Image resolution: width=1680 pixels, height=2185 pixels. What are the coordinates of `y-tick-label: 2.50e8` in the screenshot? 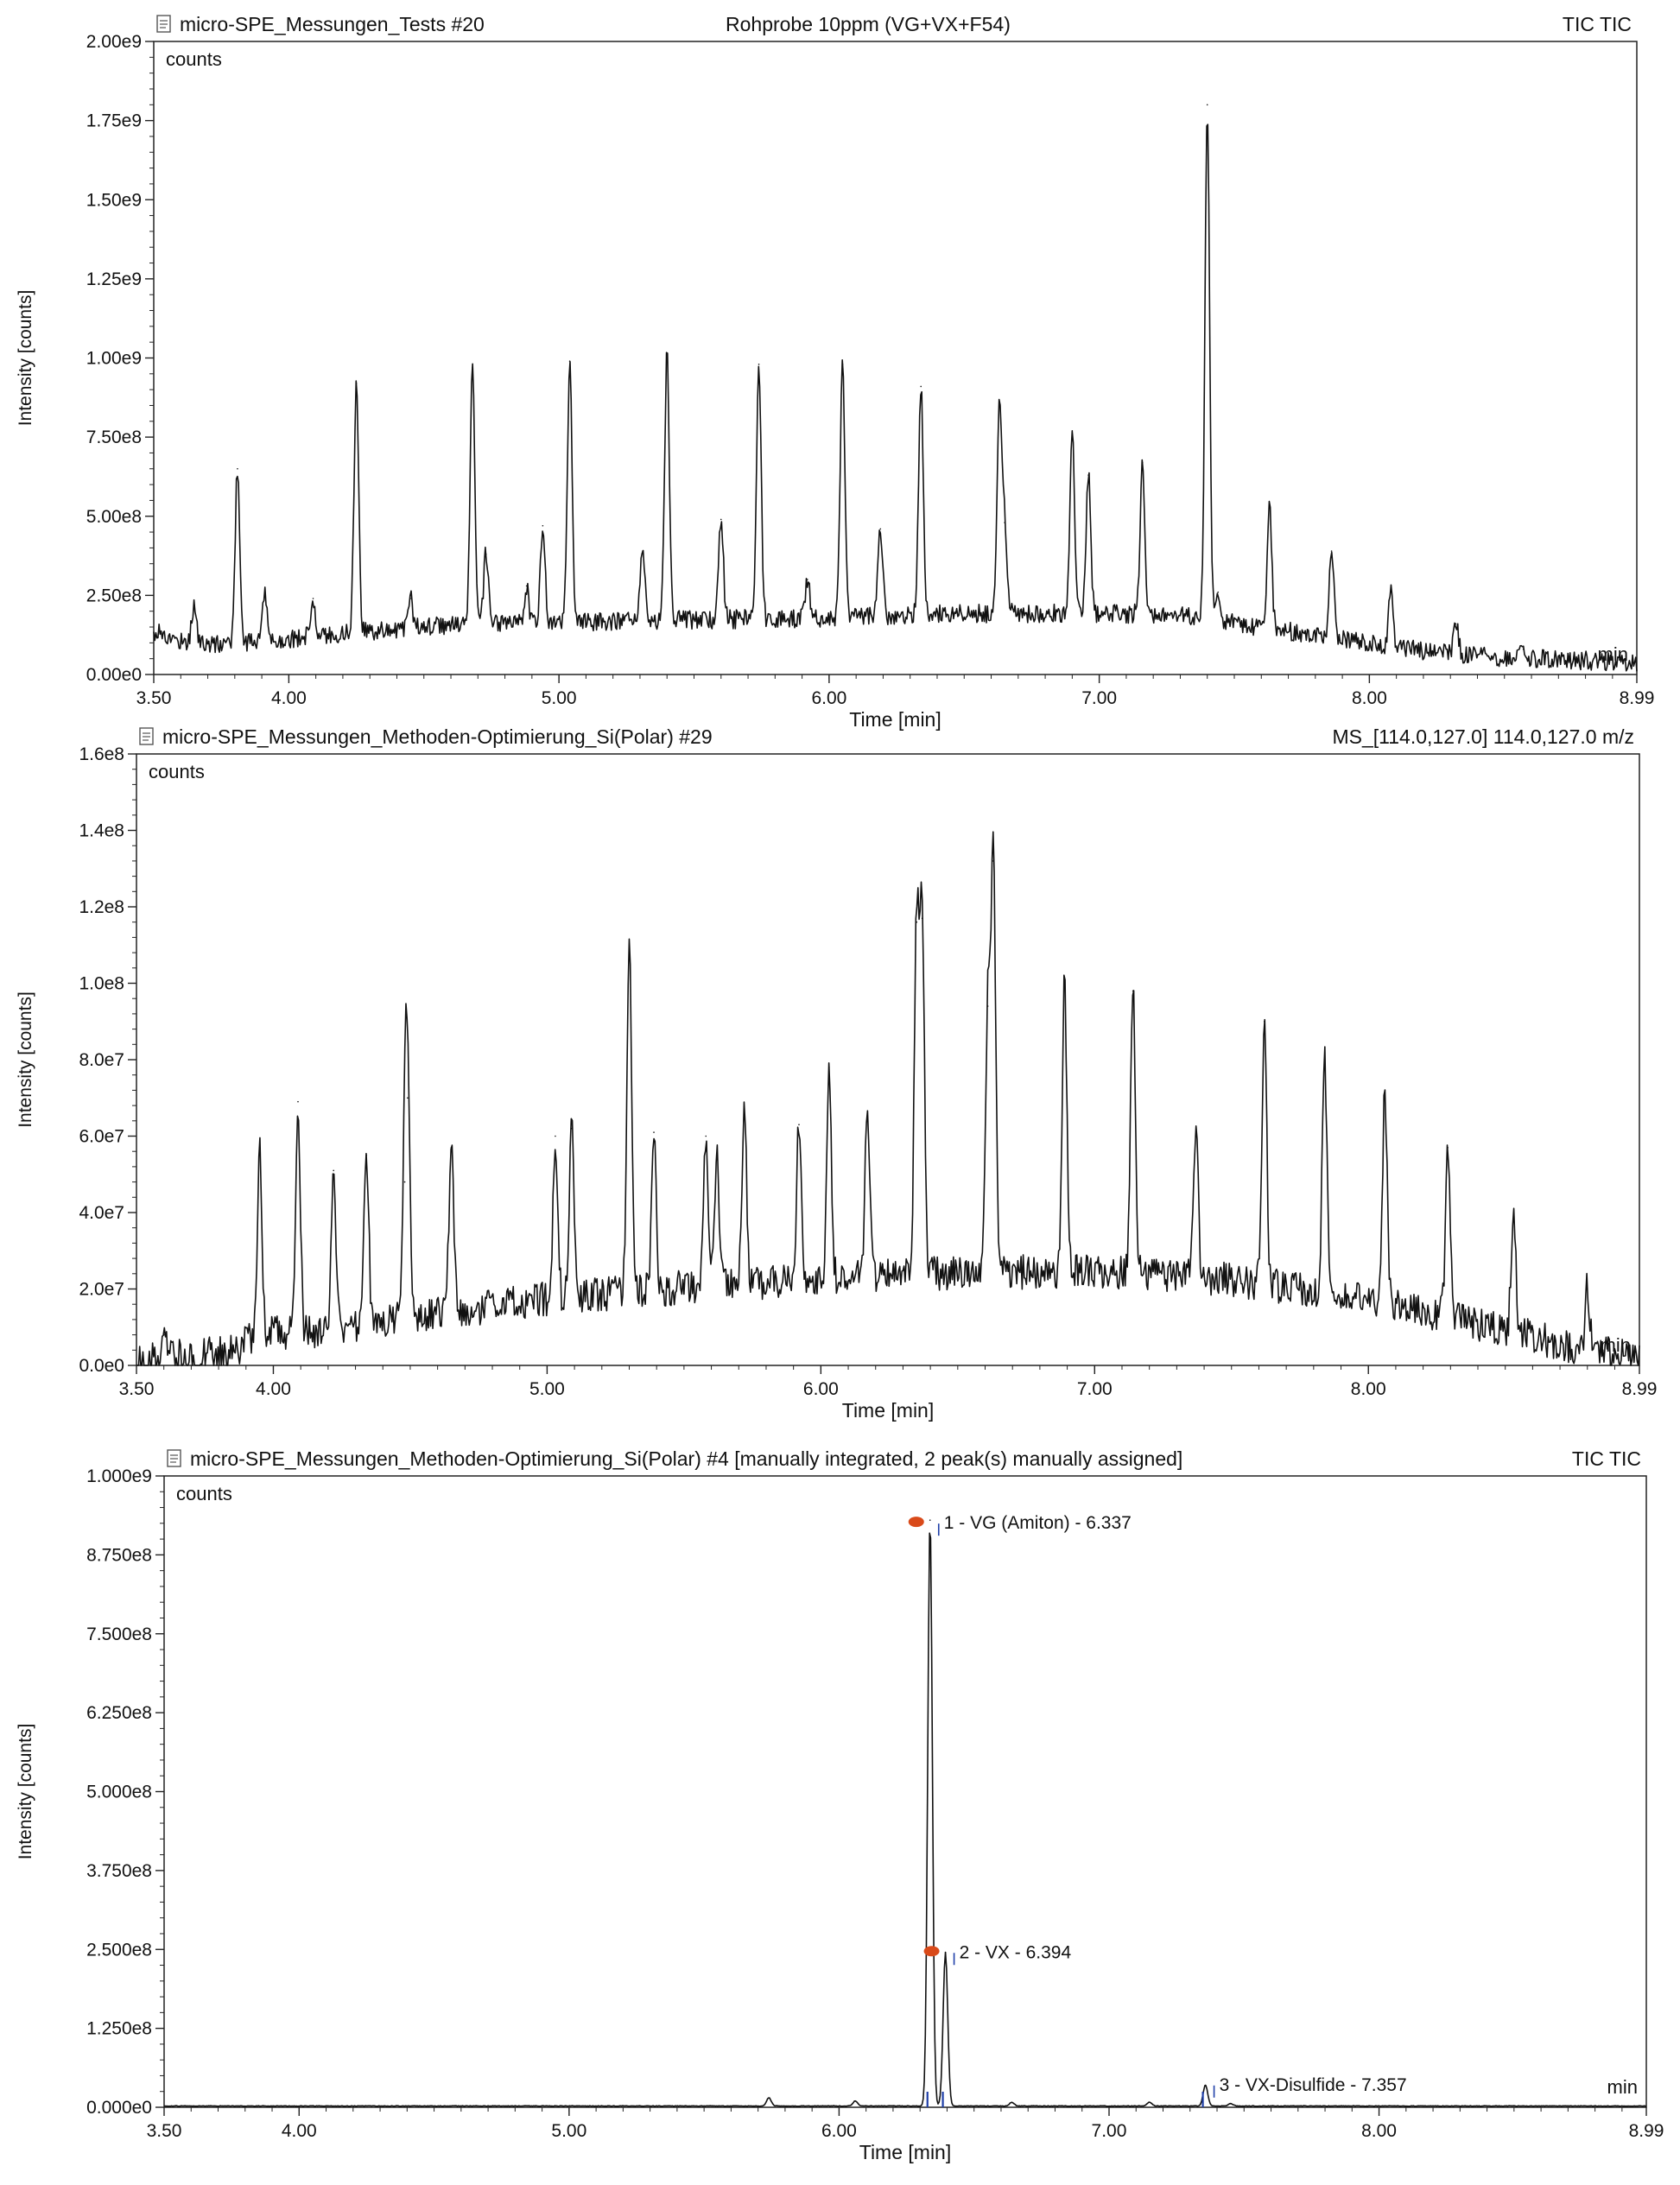 It's located at (114, 596).